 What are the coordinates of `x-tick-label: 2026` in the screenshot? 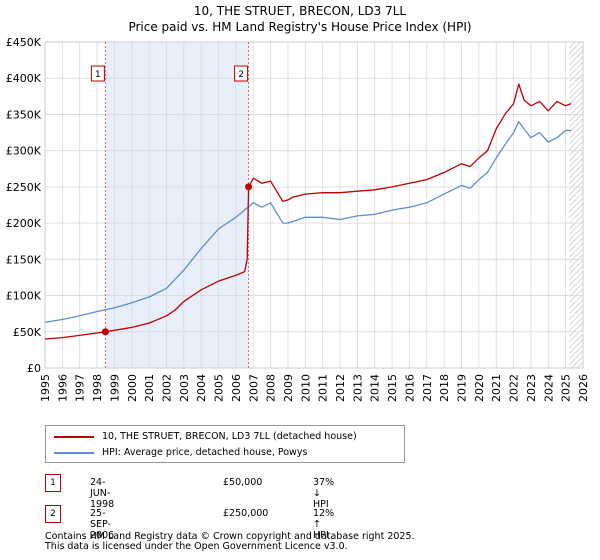 It's located at (583, 388).